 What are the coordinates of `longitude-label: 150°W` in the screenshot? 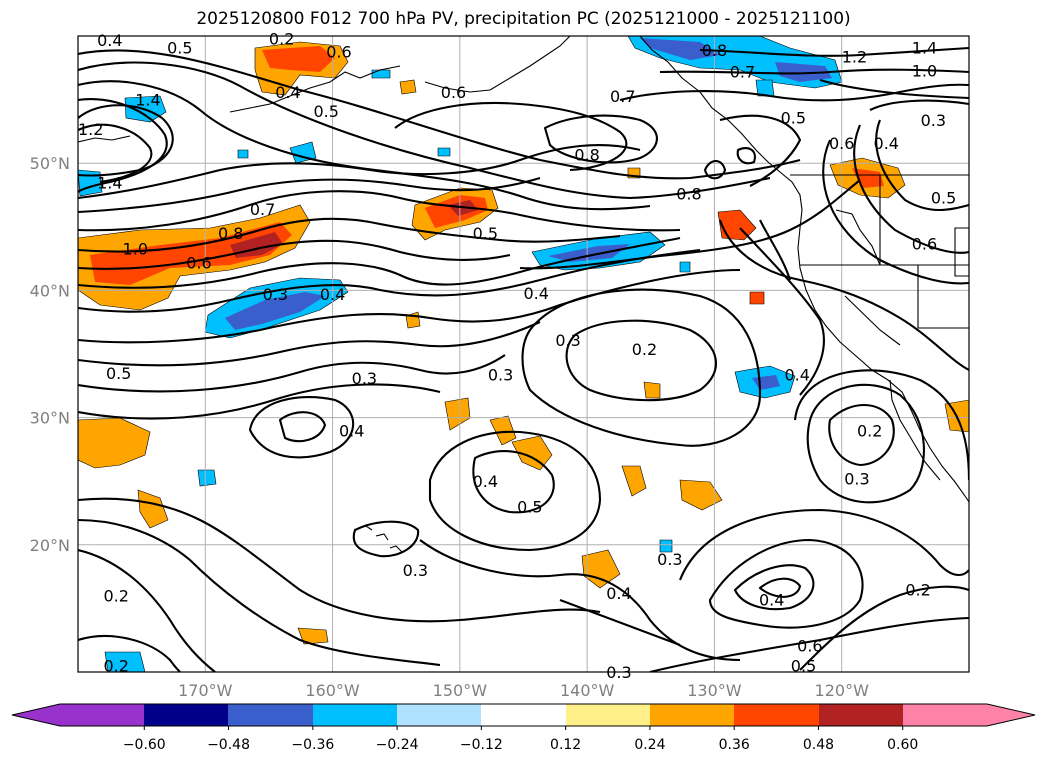 It's located at (460, 690).